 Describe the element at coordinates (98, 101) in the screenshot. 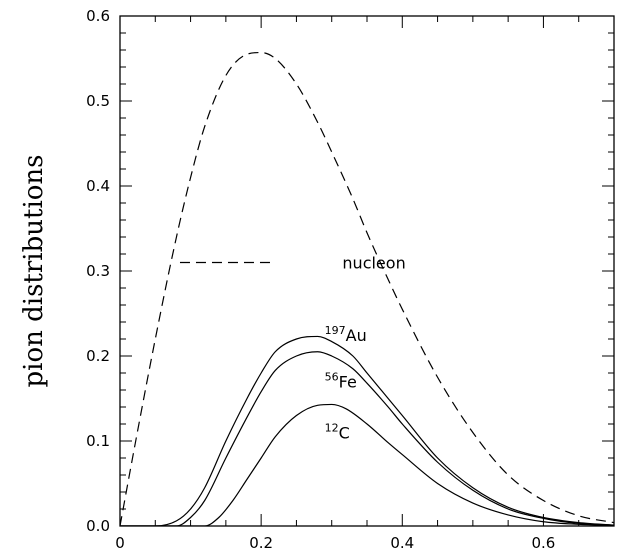

I see `y-tick-label: 0.5` at that location.